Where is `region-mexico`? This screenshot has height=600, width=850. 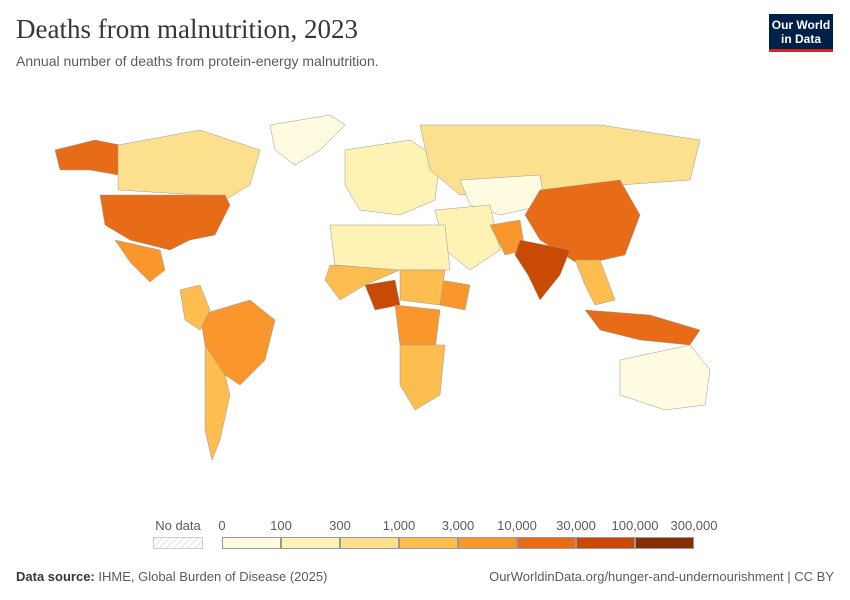 region-mexico is located at coordinates (140, 261).